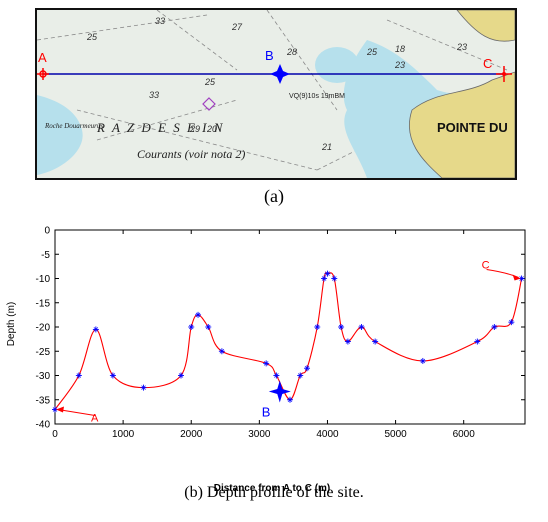 The width and height of the screenshot is (548, 522). What do you see at coordinates (95, 418) in the screenshot?
I see `annotation-a: A` at bounding box center [95, 418].